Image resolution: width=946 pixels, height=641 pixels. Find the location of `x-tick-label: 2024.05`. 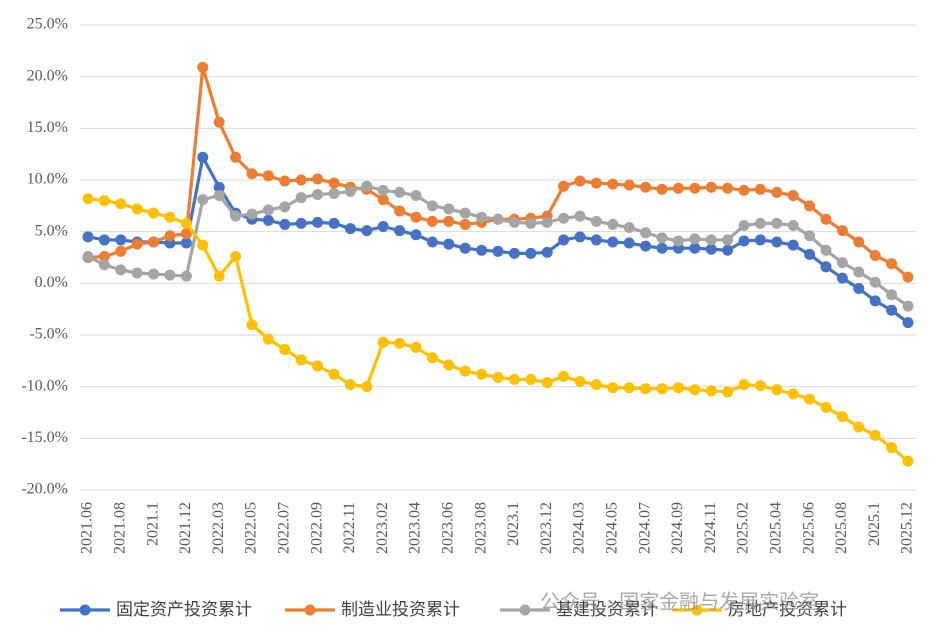

x-tick-label: 2024.05 is located at coordinates (611, 528).